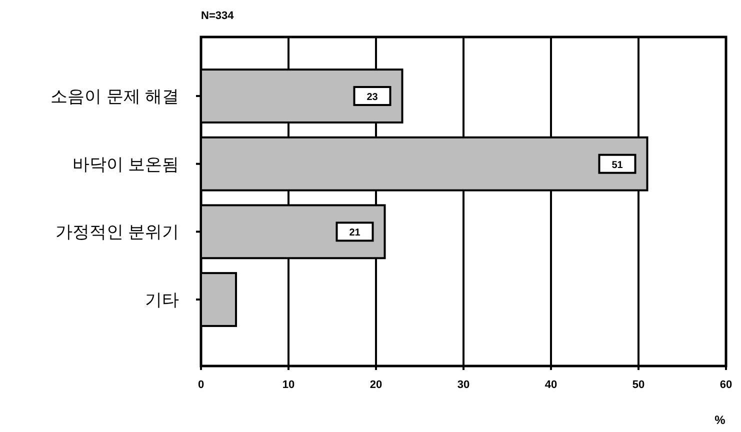  I want to click on x-tick-label: 60, so click(726, 385).